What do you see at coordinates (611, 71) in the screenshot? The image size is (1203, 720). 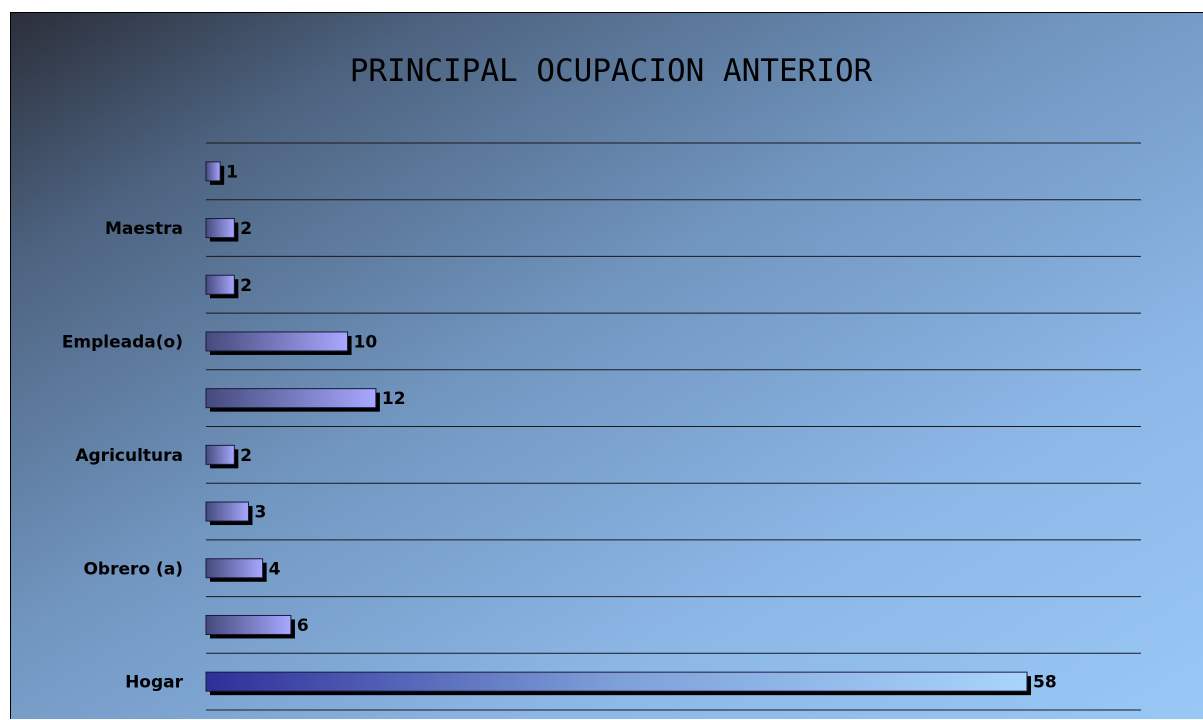 I see `chart-title: PRINCIPAL OCUPACION ANTERIOR` at bounding box center [611, 71].